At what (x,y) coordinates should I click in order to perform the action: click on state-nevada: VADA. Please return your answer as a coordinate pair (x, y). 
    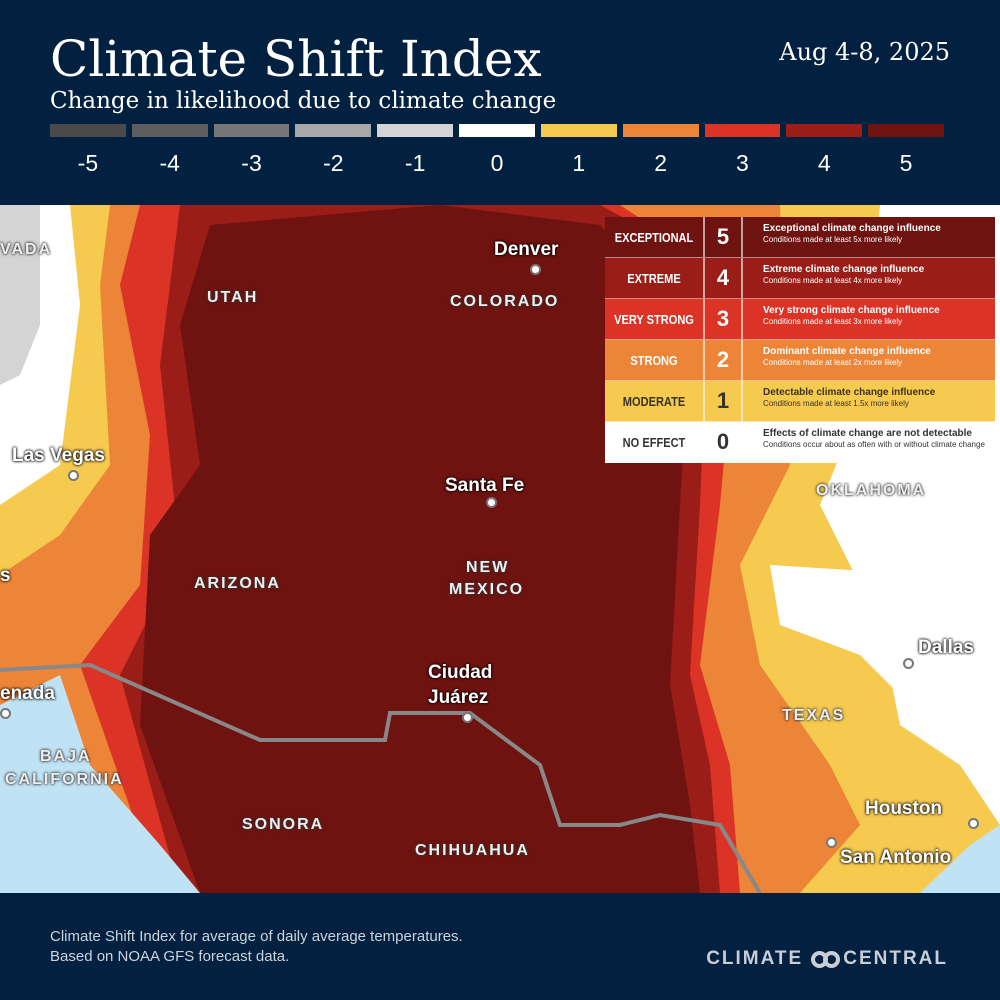
    Looking at the image, I should click on (26, 249).